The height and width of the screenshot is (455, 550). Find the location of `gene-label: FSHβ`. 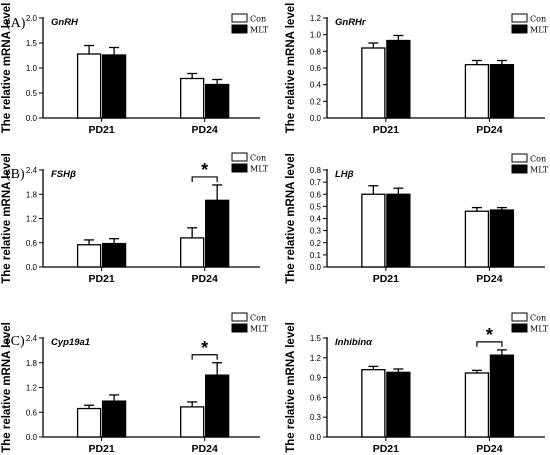

gene-label: FSHβ is located at coordinates (63, 174).